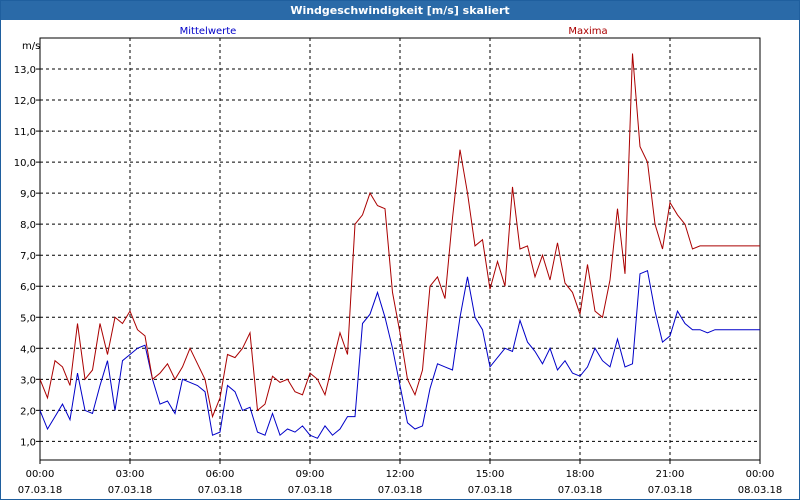  Describe the element at coordinates (490, 474) in the screenshot. I see `x-tick-time: 15:00` at that location.